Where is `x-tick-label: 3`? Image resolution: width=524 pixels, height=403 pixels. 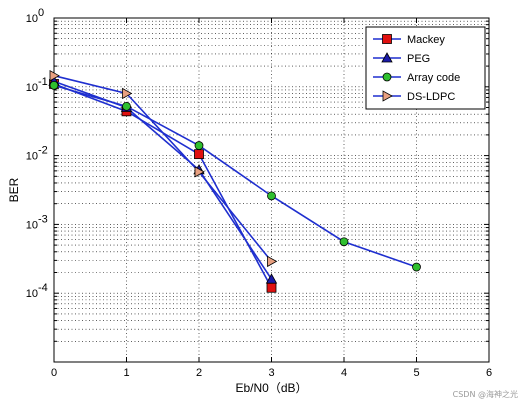
x-tick-label: 3 is located at coordinates (271, 373).